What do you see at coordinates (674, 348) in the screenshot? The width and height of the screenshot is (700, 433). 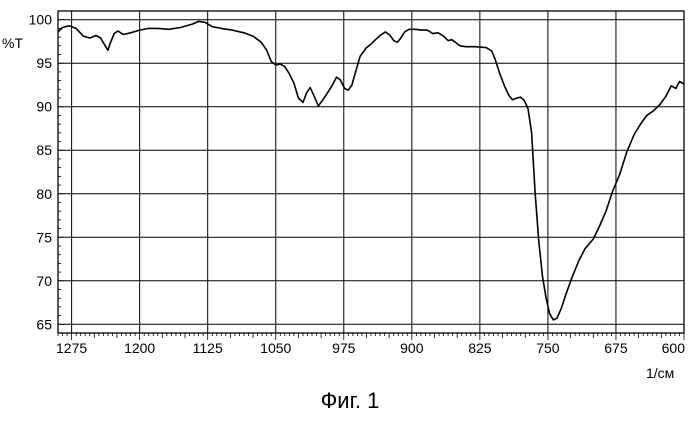 I see `x-tick-label: 600` at bounding box center [674, 348].